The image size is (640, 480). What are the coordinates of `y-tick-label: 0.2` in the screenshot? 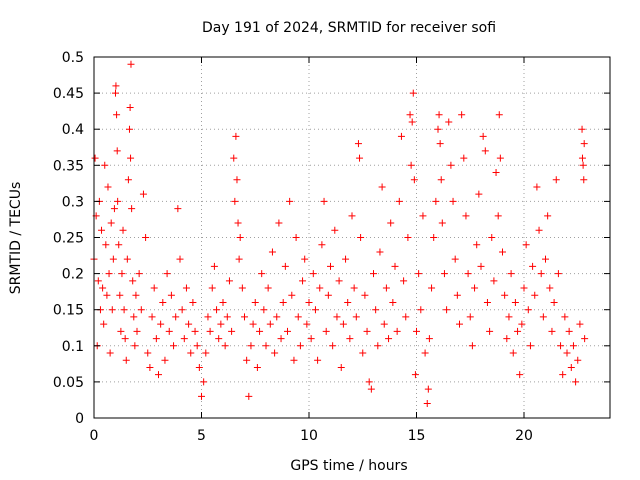 It's located at (73, 275).